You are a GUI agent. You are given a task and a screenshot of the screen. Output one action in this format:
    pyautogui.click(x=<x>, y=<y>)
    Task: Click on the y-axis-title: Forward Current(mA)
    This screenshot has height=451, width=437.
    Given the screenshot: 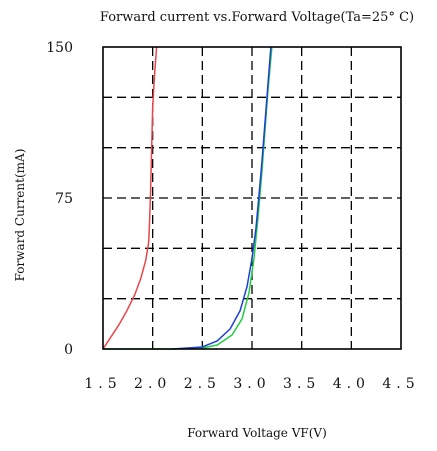 What is the action you would take?
    pyautogui.click(x=20, y=215)
    